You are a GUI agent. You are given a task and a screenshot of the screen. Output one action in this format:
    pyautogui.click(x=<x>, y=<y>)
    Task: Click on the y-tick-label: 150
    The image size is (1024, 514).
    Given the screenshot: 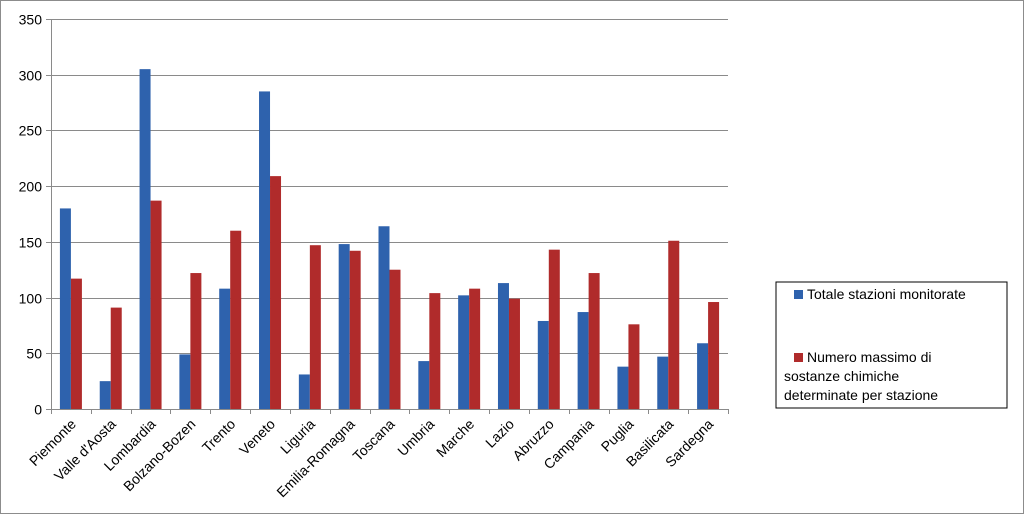 What is the action you would take?
    pyautogui.click(x=31, y=243)
    